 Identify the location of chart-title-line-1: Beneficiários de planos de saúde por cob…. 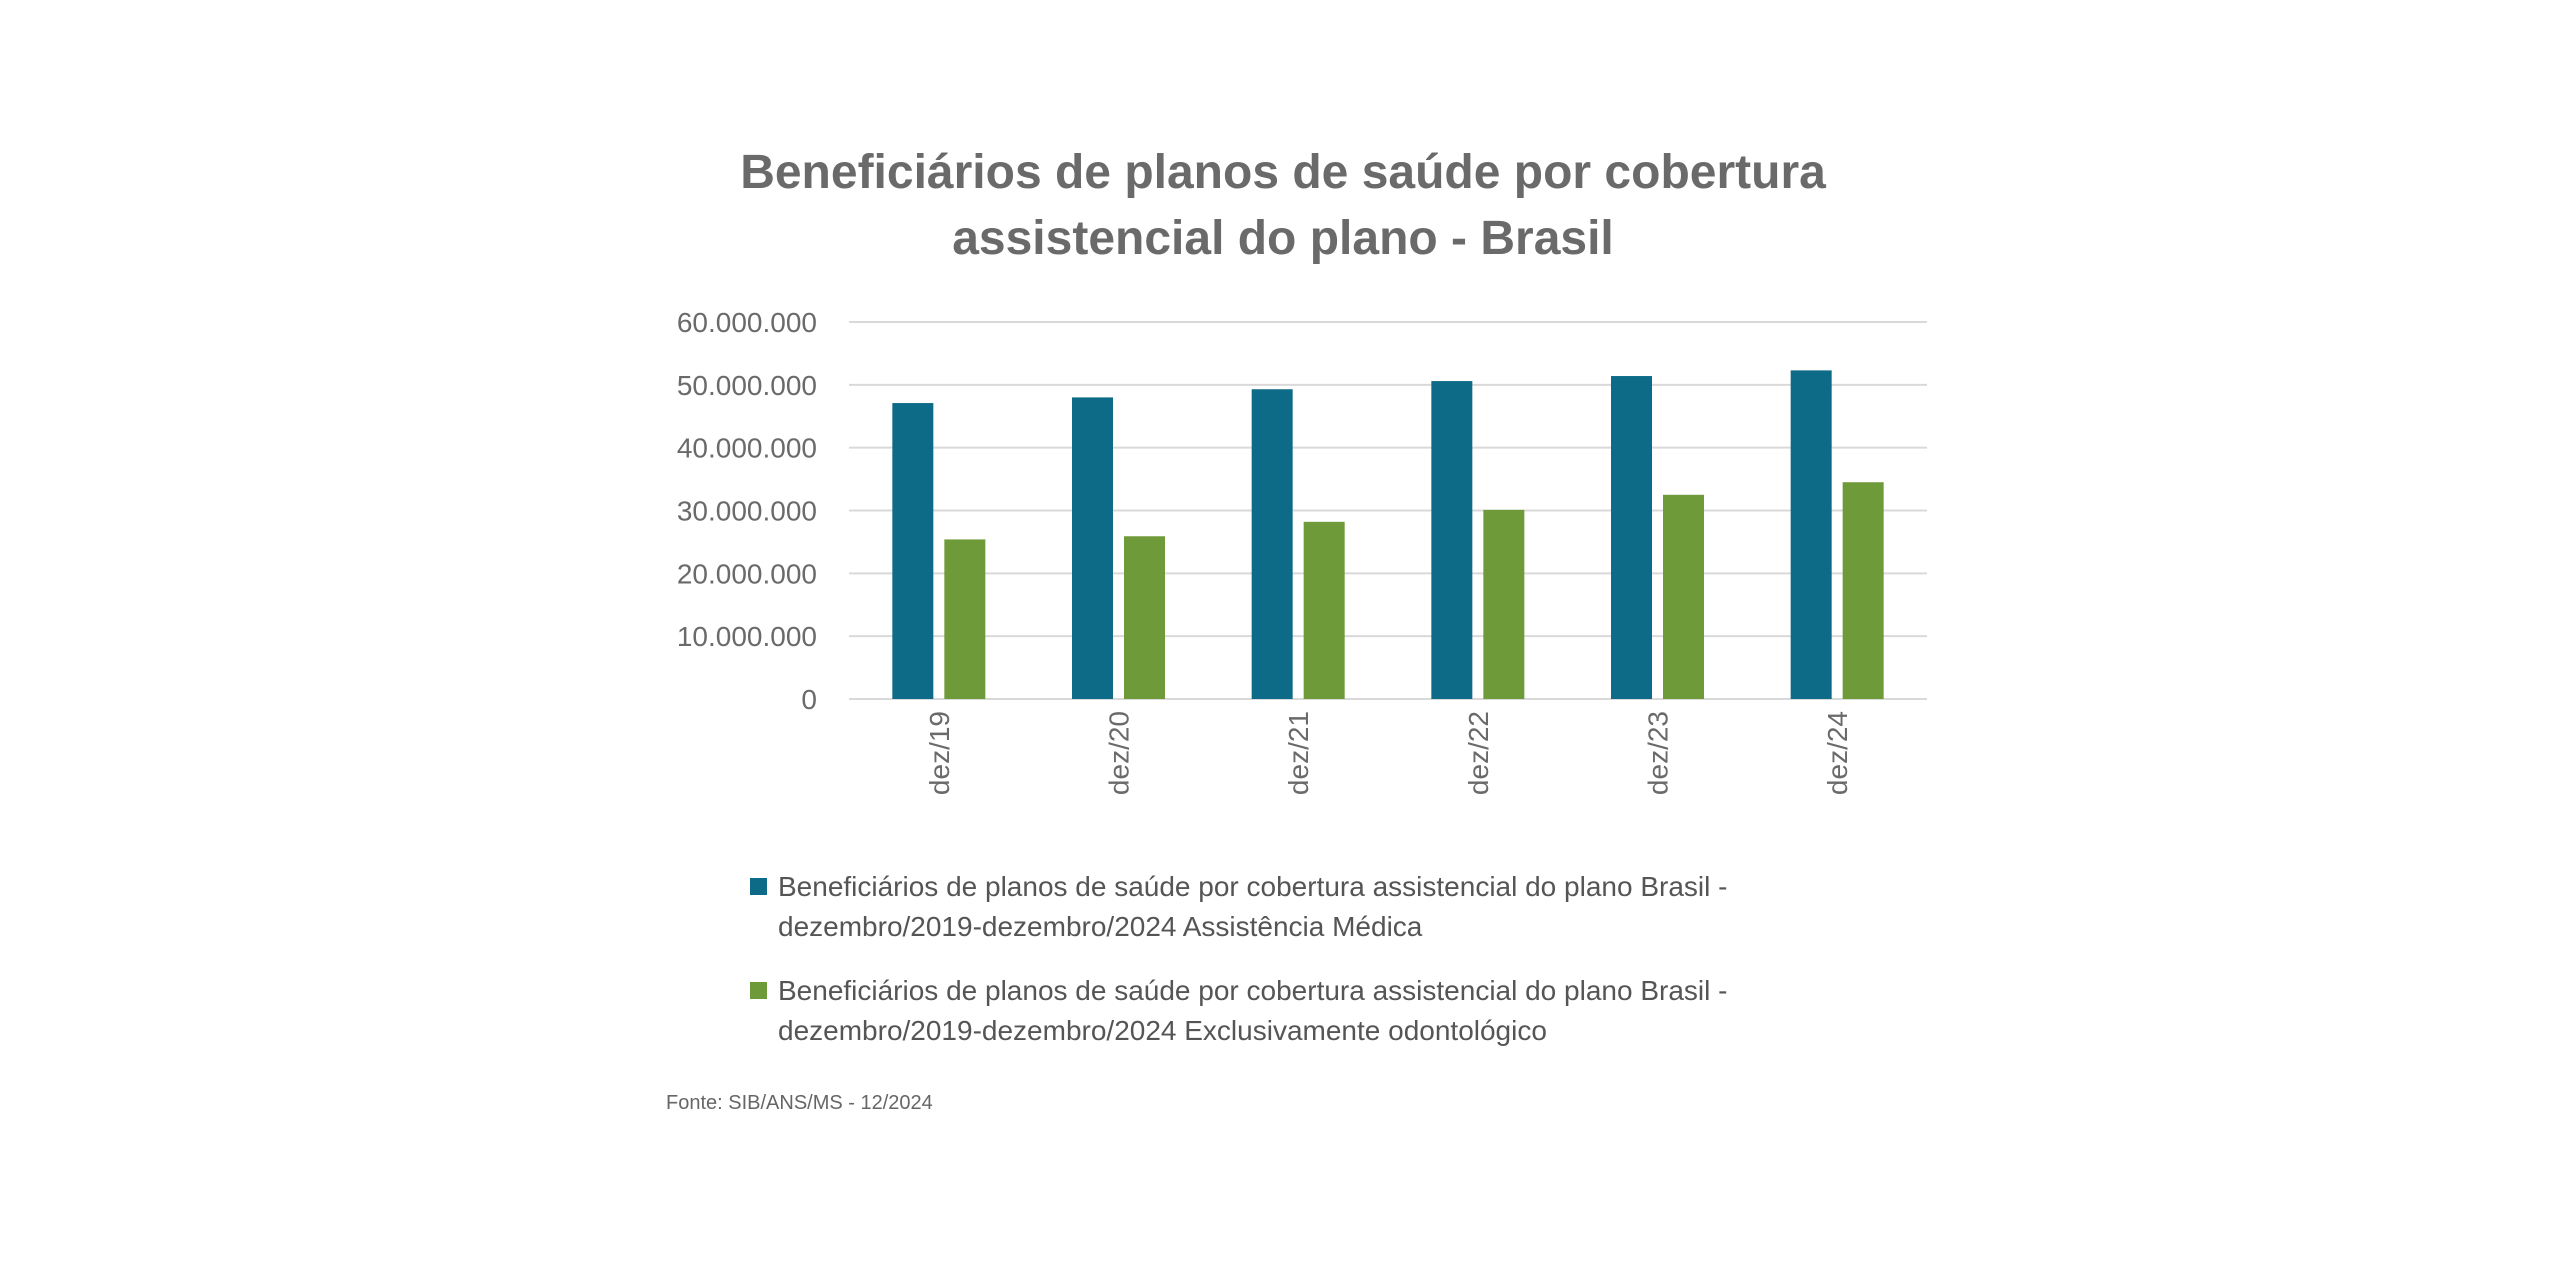
(1283, 172).